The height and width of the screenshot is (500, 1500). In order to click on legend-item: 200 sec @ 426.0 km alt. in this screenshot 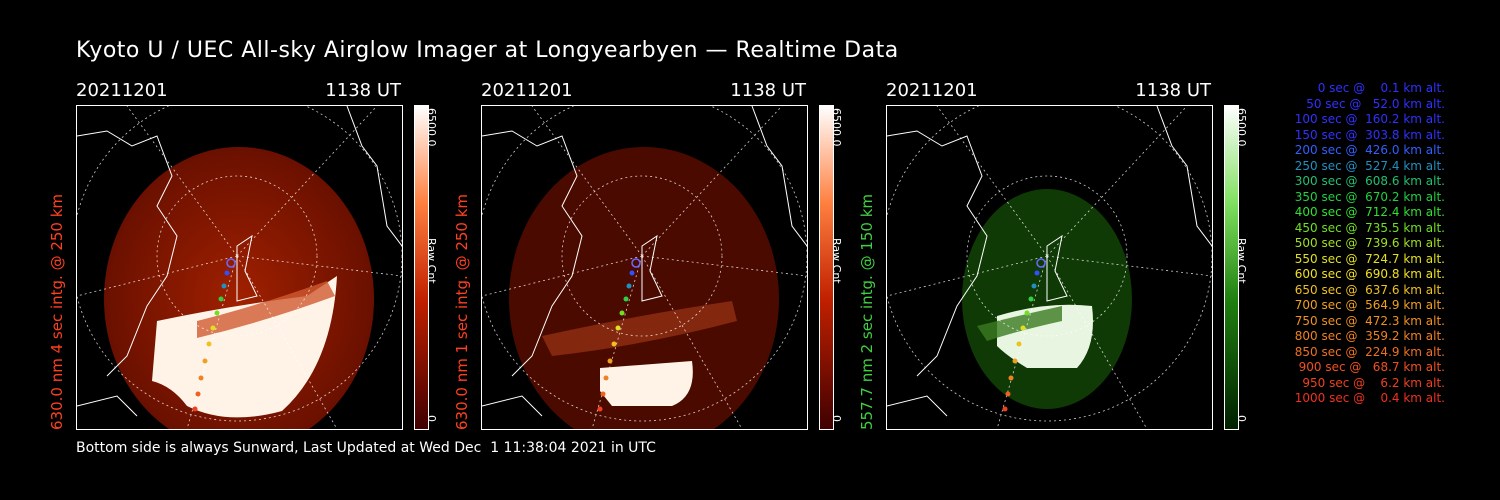, I will do `click(1369, 150)`.